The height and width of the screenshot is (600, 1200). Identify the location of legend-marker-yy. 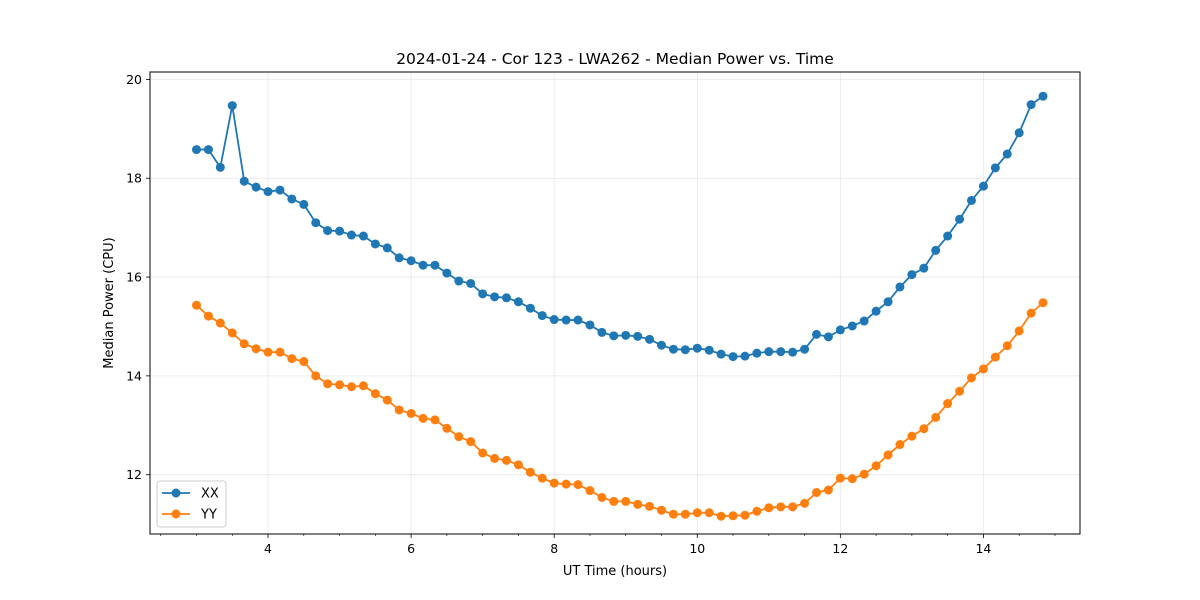
(176, 514).